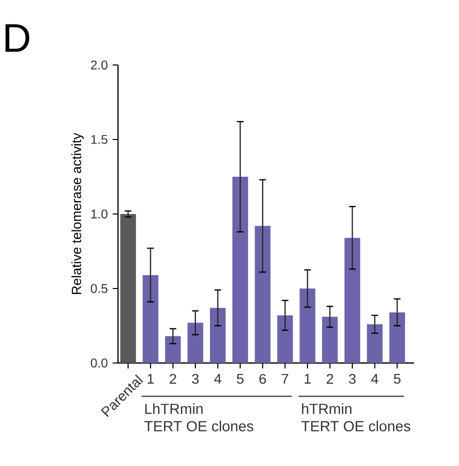 The height and width of the screenshot is (466, 459). I want to click on y-tick-label: 0.5, so click(99, 288).